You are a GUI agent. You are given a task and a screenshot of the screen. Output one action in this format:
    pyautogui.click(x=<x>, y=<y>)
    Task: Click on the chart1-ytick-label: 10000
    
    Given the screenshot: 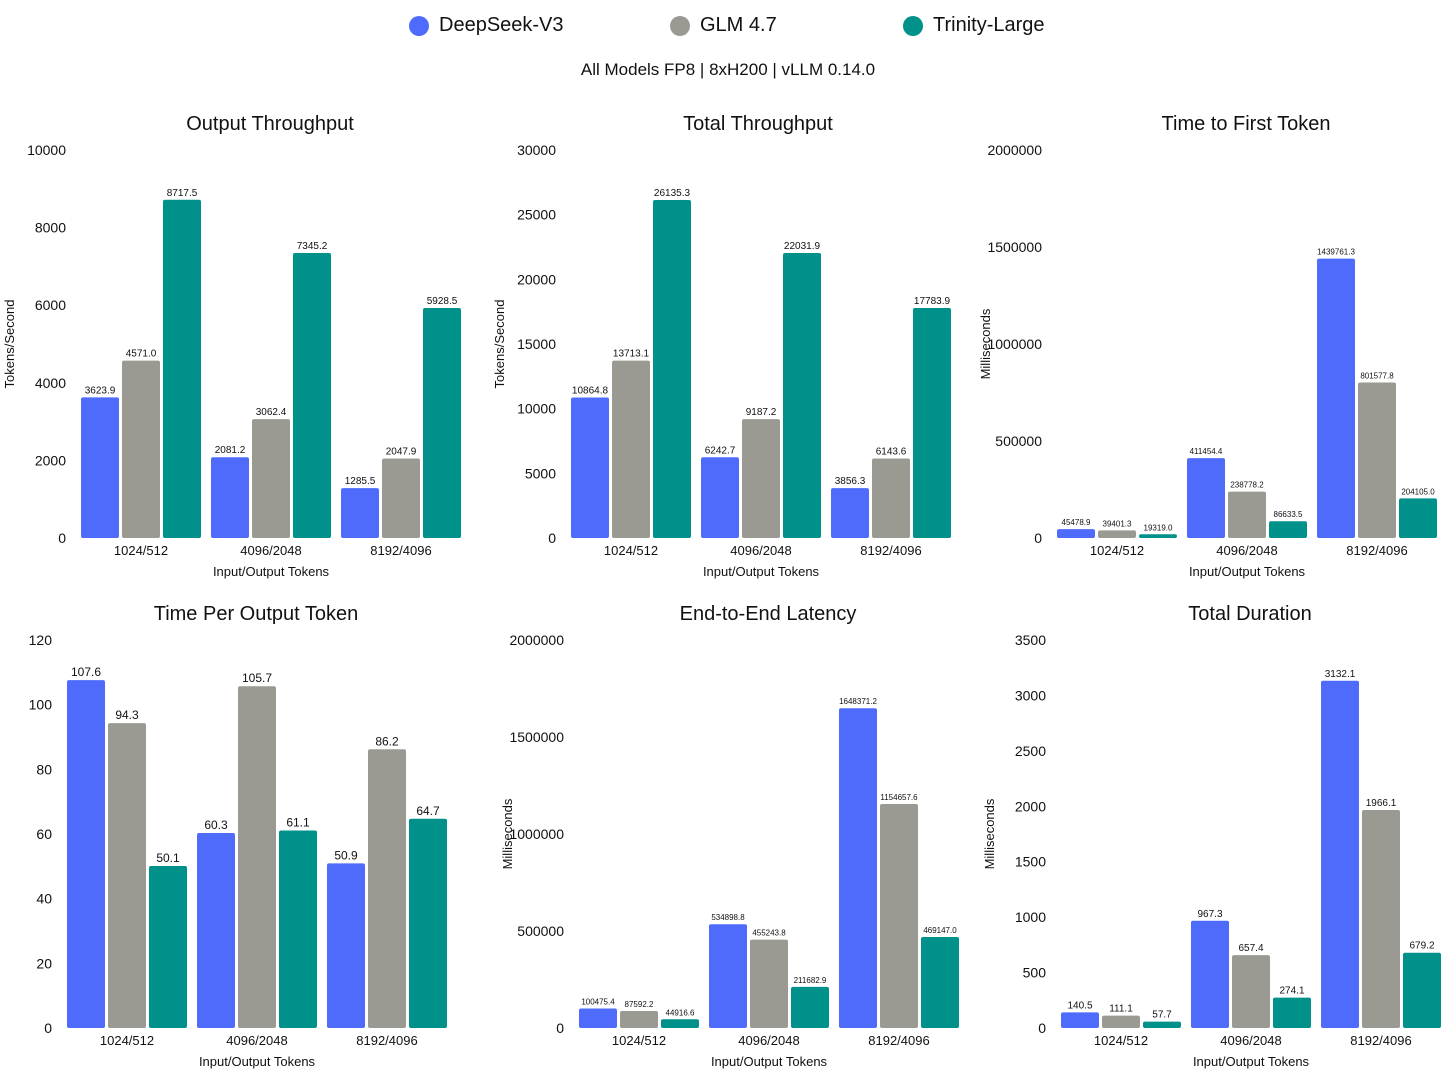 What is the action you would take?
    pyautogui.click(x=536, y=409)
    